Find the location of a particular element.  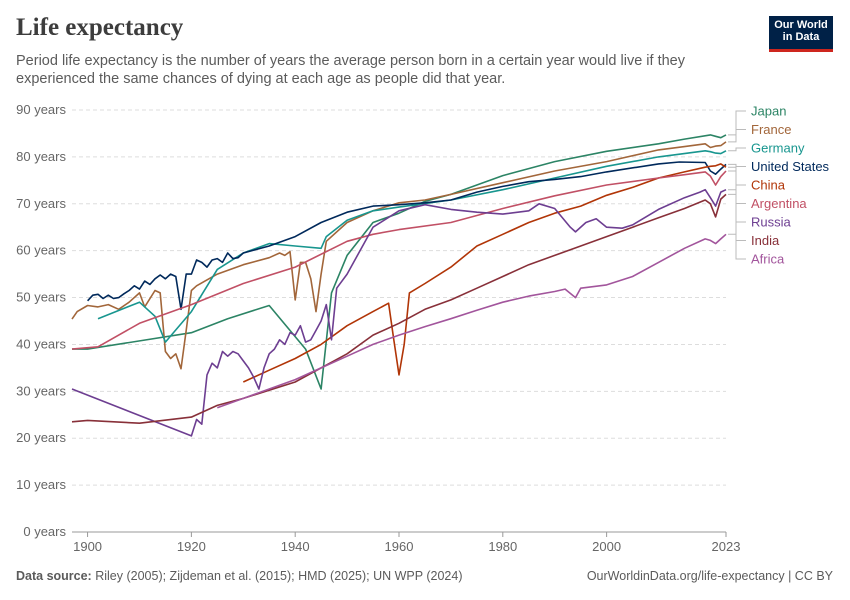

x-tick-label: 2023 is located at coordinates (726, 546).